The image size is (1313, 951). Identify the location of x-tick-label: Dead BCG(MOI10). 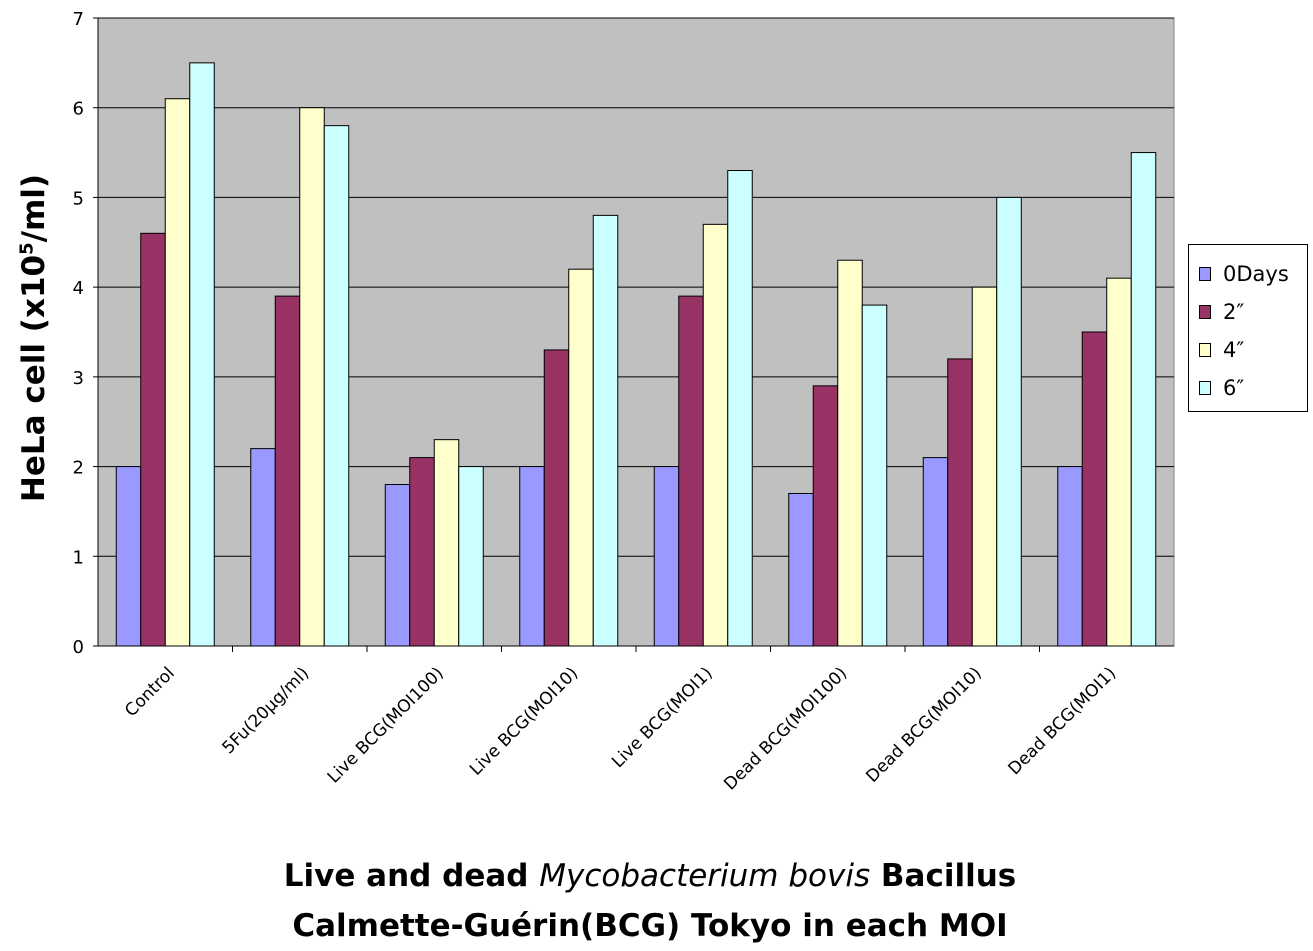
(923, 724).